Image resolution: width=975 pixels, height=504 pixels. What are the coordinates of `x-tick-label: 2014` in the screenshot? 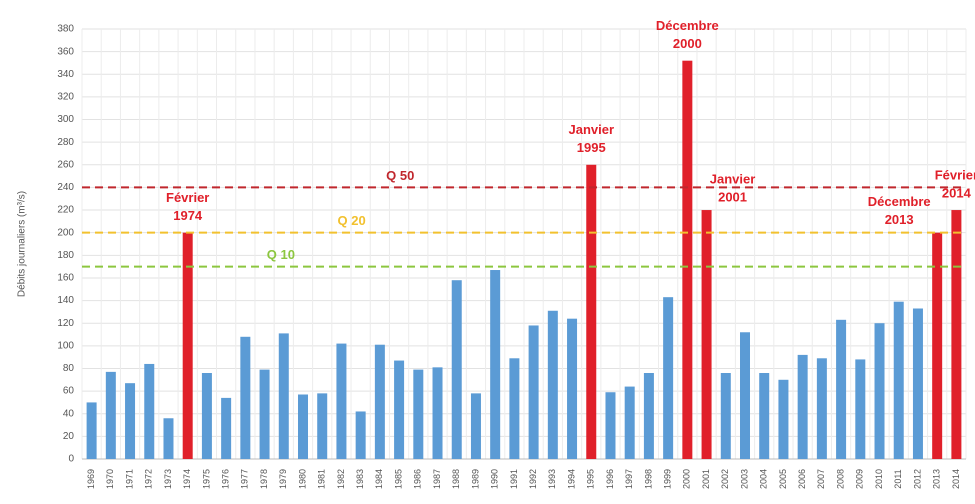 It's located at (956, 479).